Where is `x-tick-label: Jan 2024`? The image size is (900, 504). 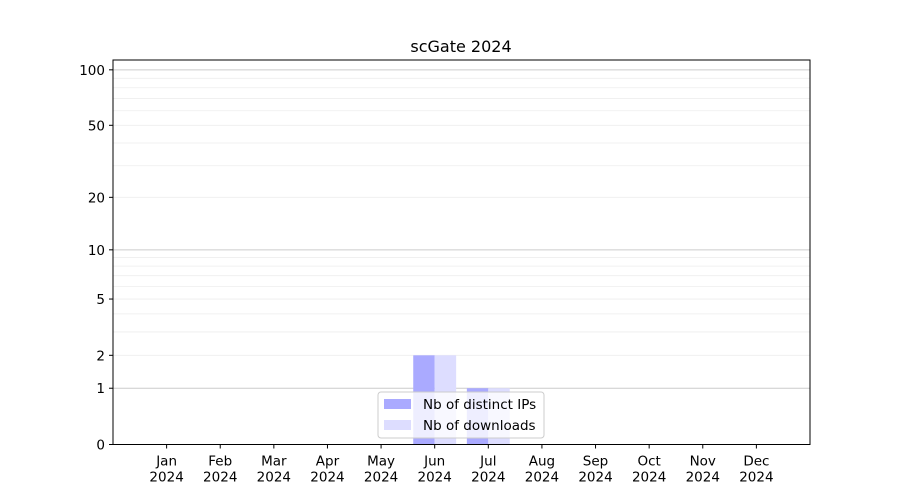
x-tick-label: Jan 2024 is located at coordinates (166, 470).